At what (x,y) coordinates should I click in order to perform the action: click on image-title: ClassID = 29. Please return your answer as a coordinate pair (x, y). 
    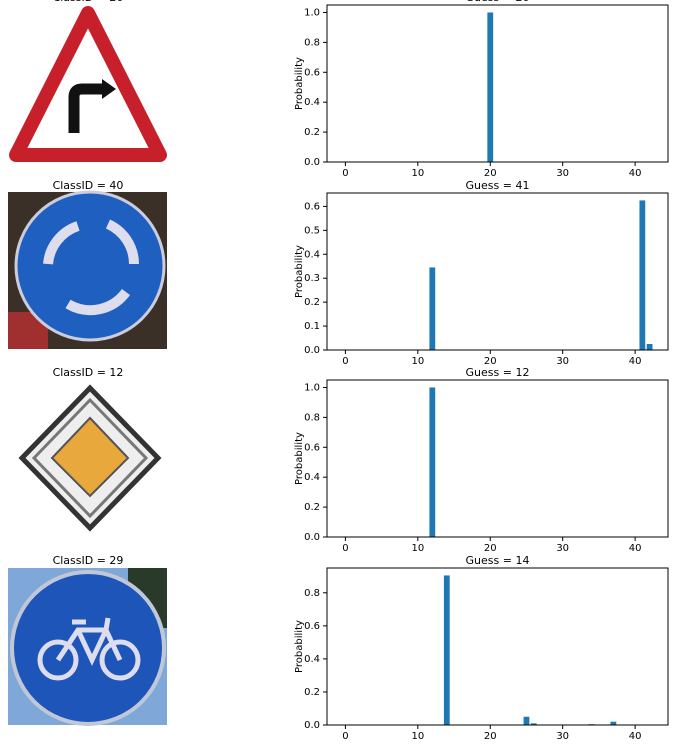
    Looking at the image, I should click on (88, 560).